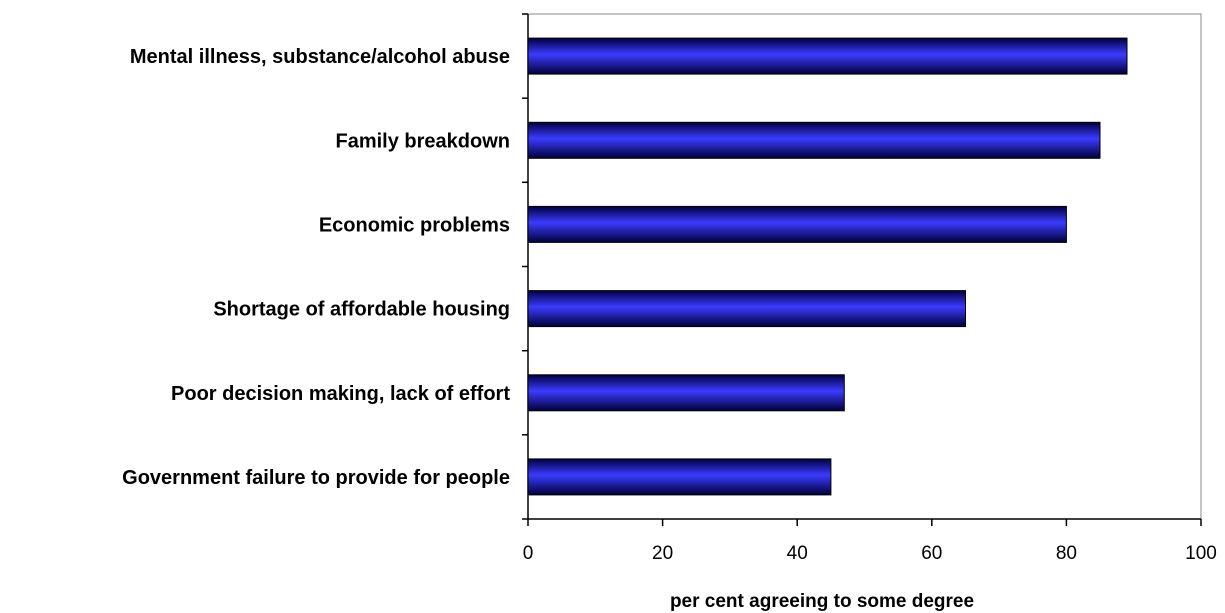 The image size is (1225, 613). What do you see at coordinates (797, 553) in the screenshot?
I see `x-tick-label-2: 40` at bounding box center [797, 553].